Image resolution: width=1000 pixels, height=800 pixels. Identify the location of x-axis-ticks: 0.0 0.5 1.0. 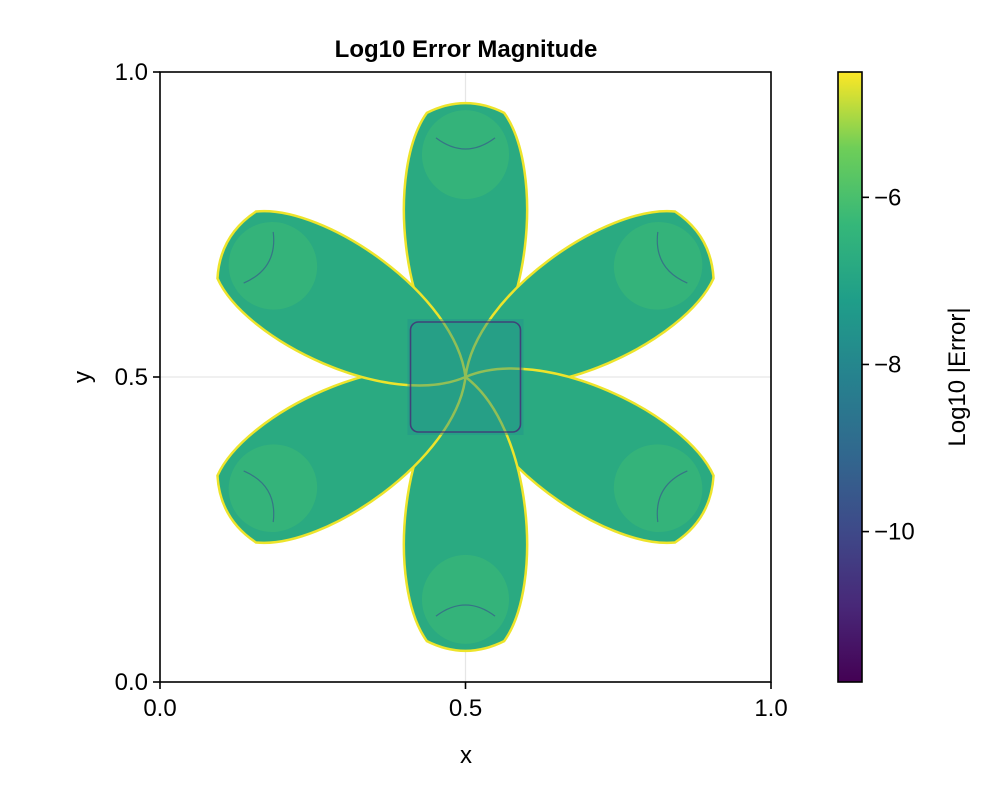
(465, 702).